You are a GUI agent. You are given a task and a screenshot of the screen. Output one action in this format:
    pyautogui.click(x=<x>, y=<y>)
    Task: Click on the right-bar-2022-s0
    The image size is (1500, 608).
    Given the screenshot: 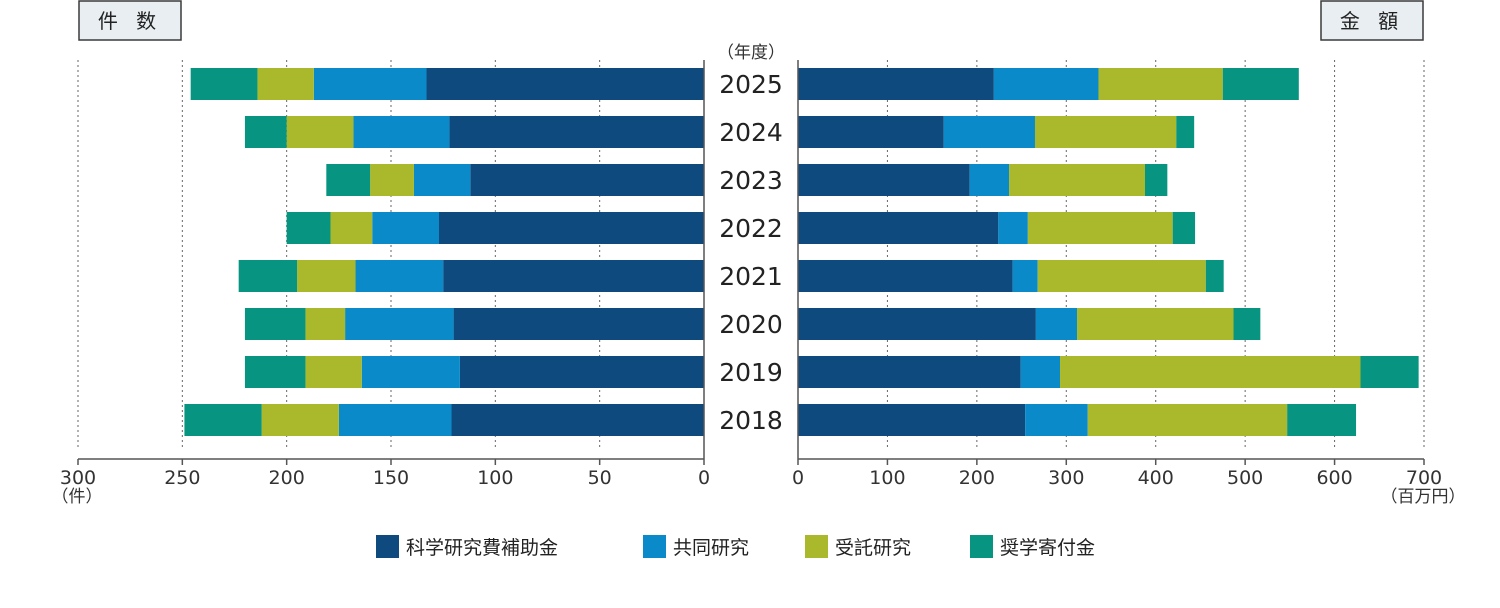 What is the action you would take?
    pyautogui.click(x=898, y=228)
    